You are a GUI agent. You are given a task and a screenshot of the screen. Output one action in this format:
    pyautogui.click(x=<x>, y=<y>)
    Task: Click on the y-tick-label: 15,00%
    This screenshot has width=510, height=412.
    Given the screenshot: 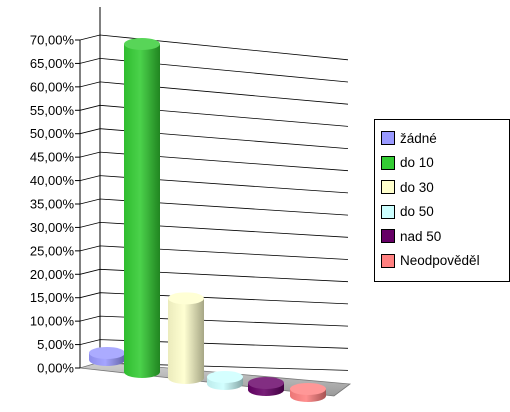 What is the action you would take?
    pyautogui.click(x=52, y=297)
    